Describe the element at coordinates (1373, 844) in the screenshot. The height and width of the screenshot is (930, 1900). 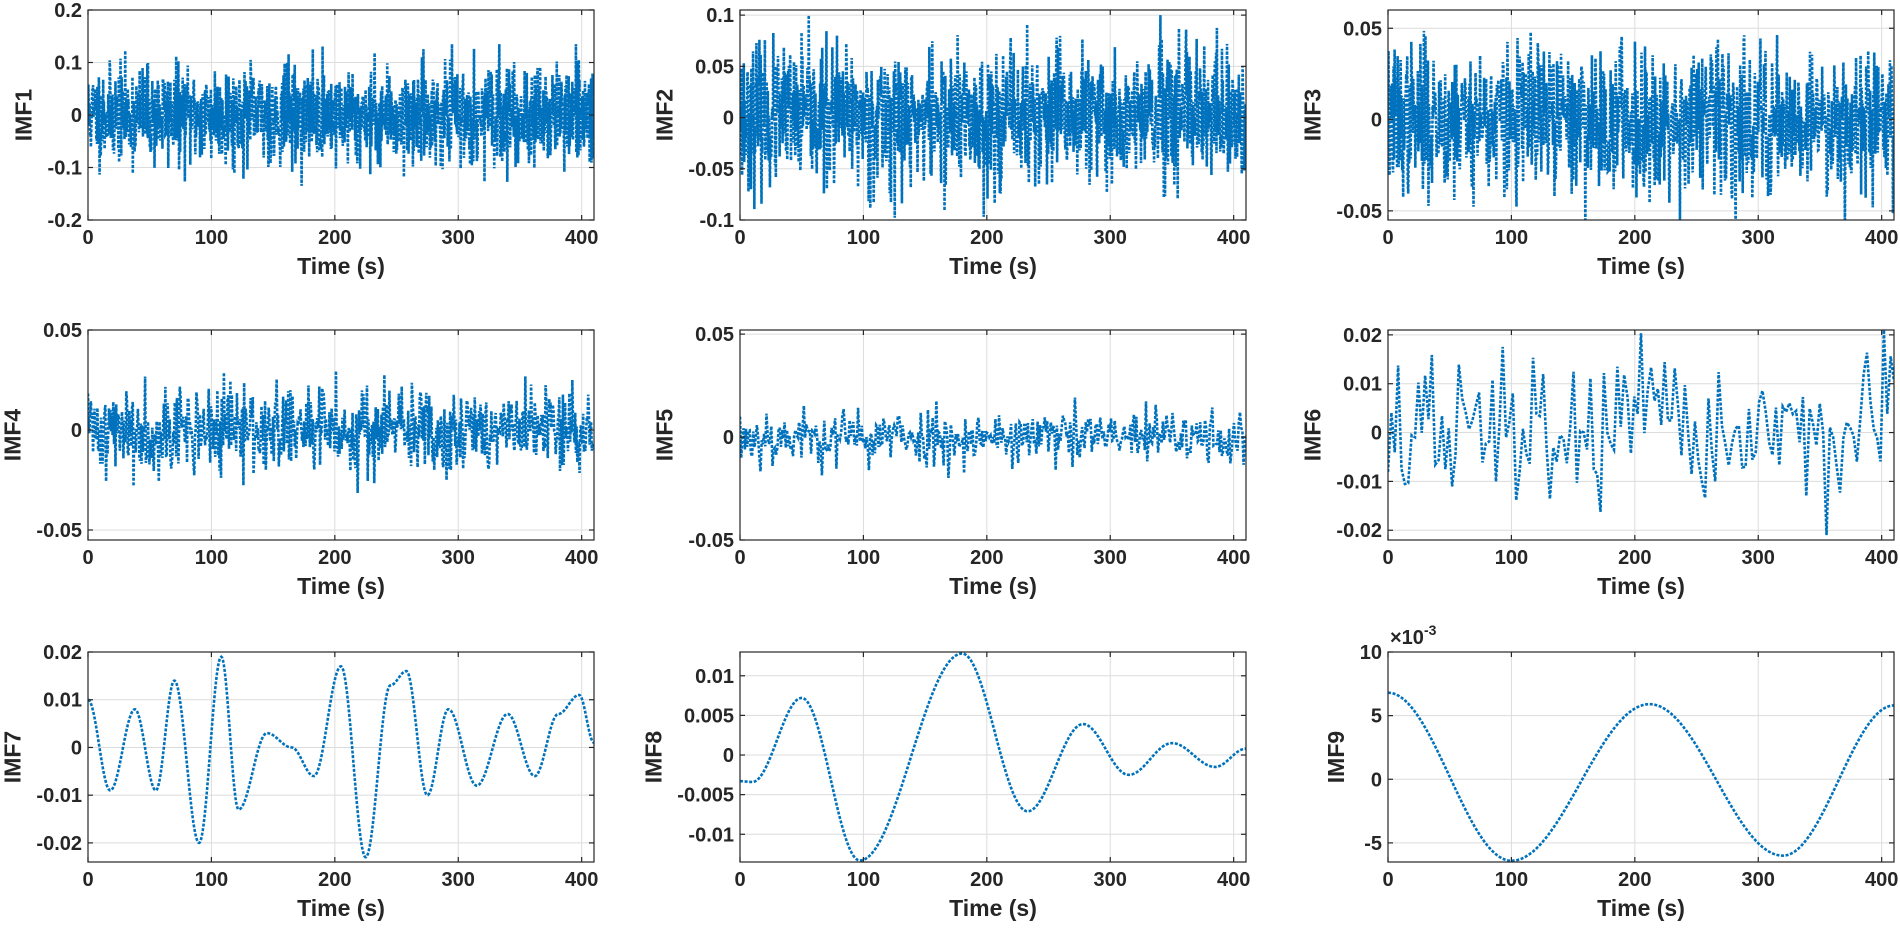
I see `y-tick-label: -5` at that location.